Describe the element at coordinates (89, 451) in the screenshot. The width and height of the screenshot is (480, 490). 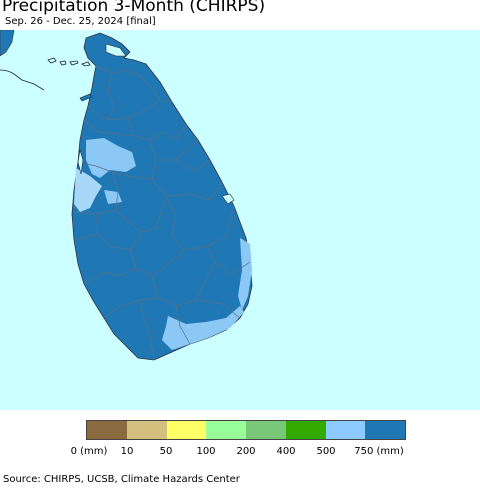
I see `legend-label: 0 (mm)` at that location.